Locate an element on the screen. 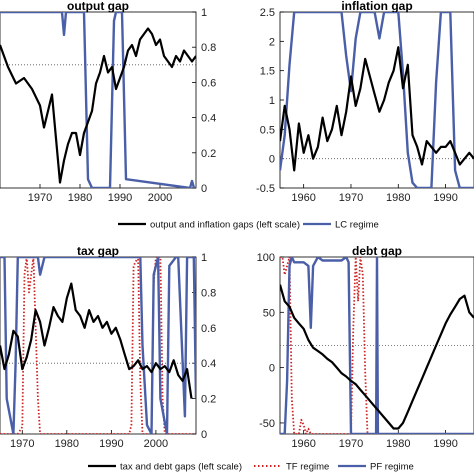 The height and width of the screenshot is (474, 474). inflation-gap-x-tick-label: 1990 is located at coordinates (445, 198).